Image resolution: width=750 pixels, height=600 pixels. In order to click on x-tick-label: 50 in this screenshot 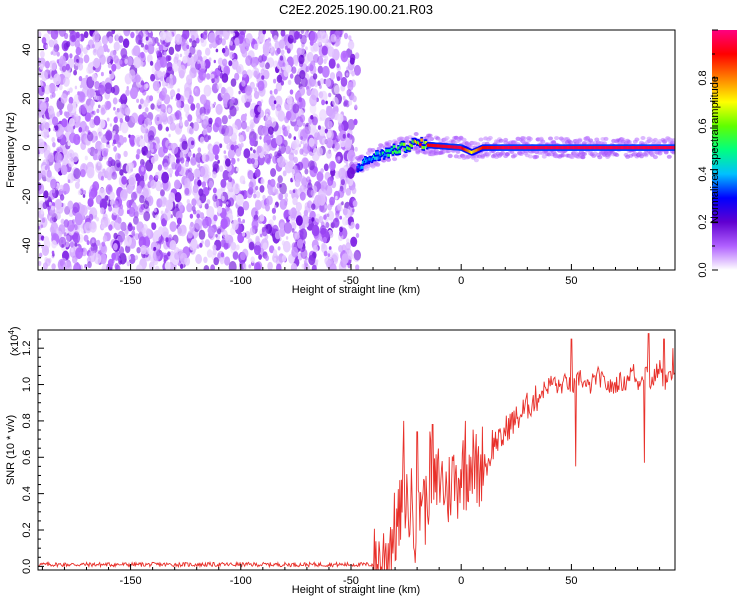, I will do `click(571, 281)`.